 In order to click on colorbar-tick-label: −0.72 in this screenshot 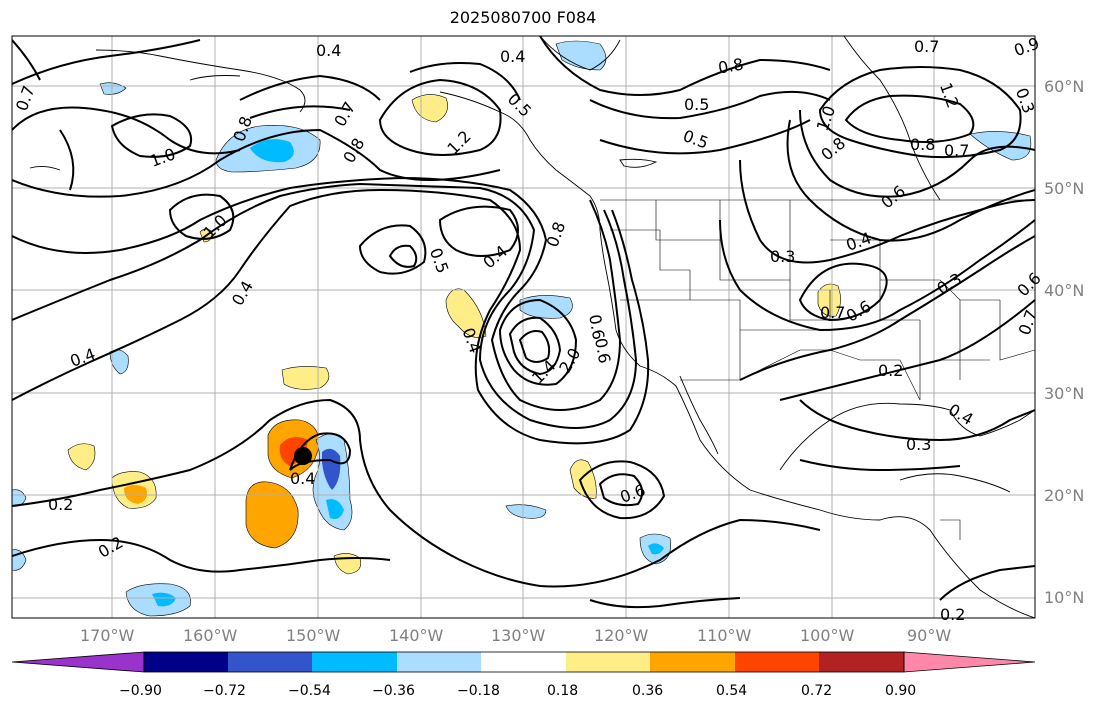, I will do `click(224, 691)`.